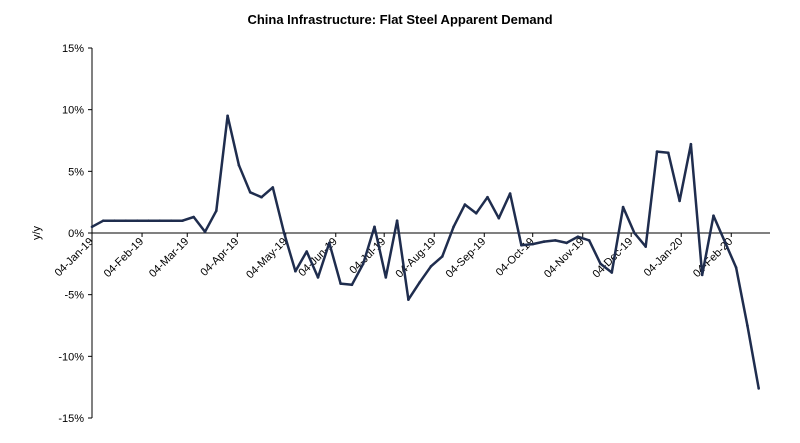 The image size is (800, 443). I want to click on y-tick-label: -5%, so click(74, 296).